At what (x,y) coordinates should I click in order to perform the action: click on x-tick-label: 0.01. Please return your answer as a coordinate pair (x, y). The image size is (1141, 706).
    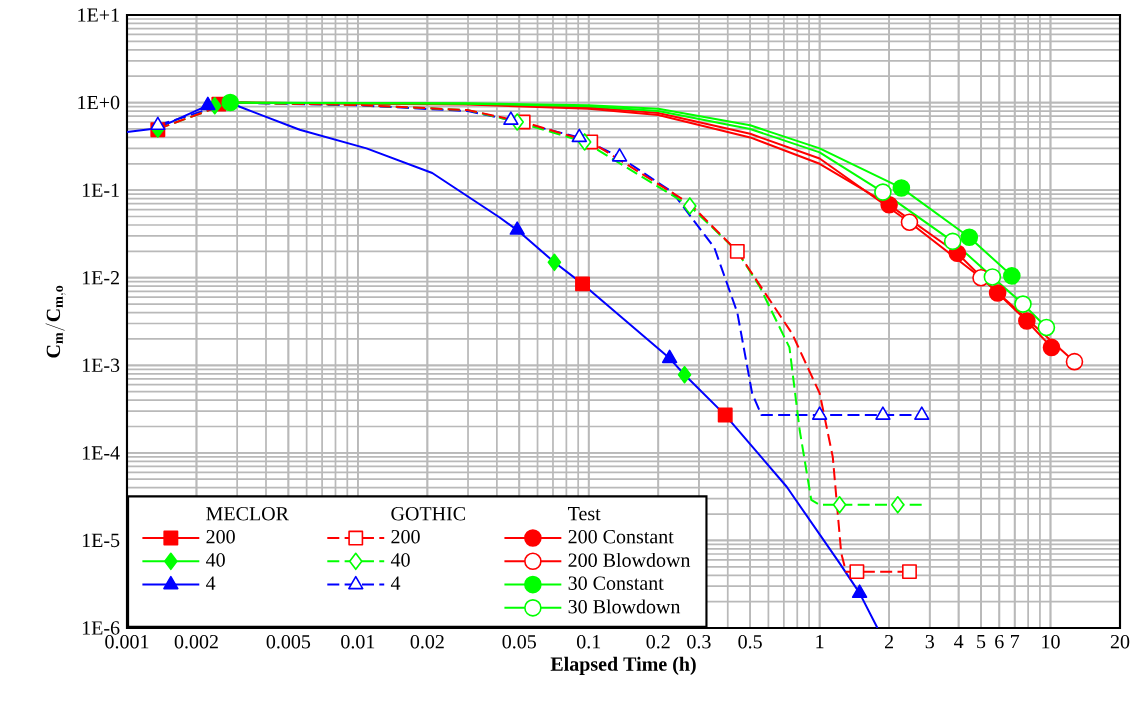
    Looking at the image, I should click on (358, 641).